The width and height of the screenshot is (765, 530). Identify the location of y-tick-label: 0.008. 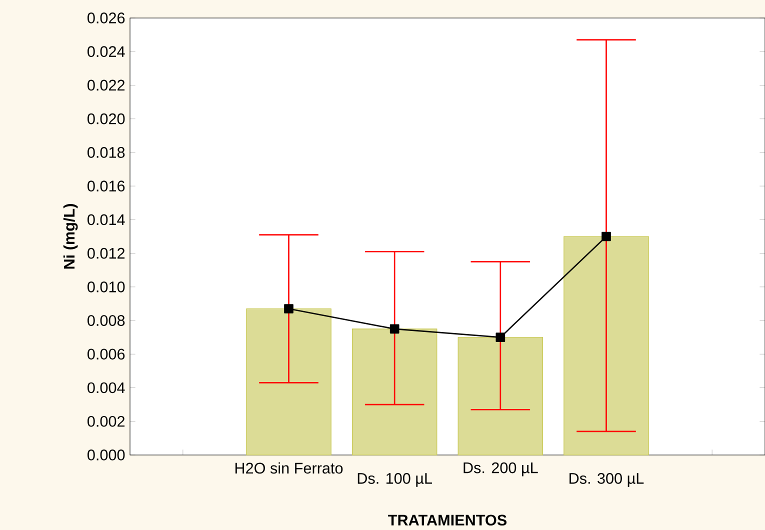
(106, 320).